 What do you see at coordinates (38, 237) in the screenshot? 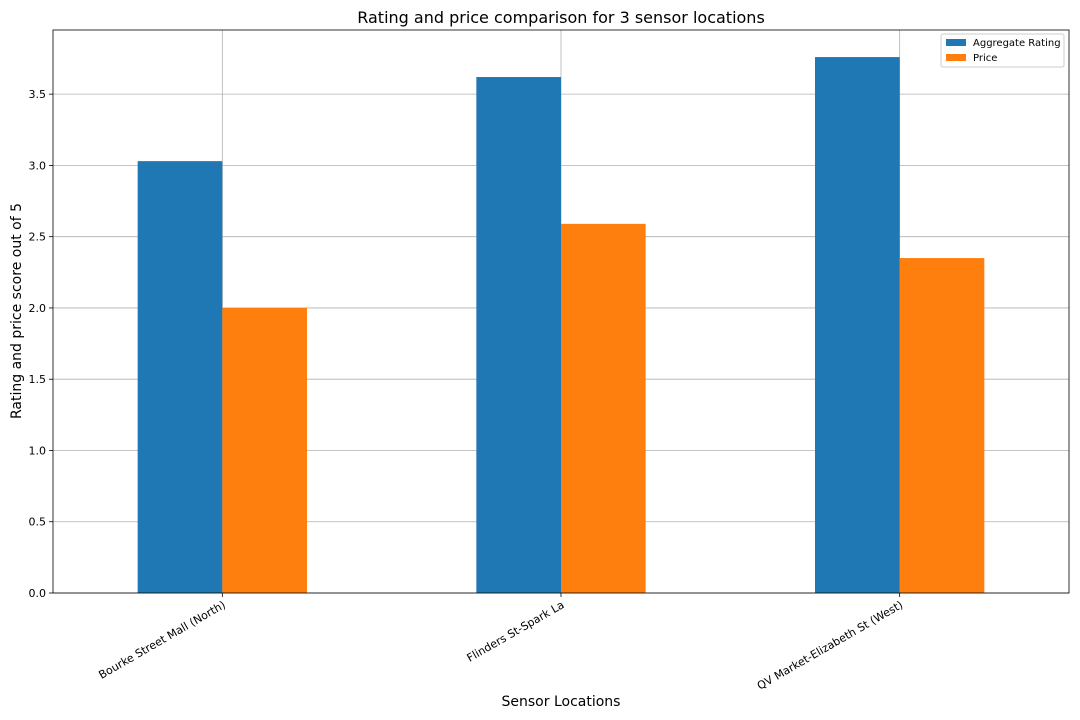
I see `y-tick-label: 2.5` at bounding box center [38, 237].